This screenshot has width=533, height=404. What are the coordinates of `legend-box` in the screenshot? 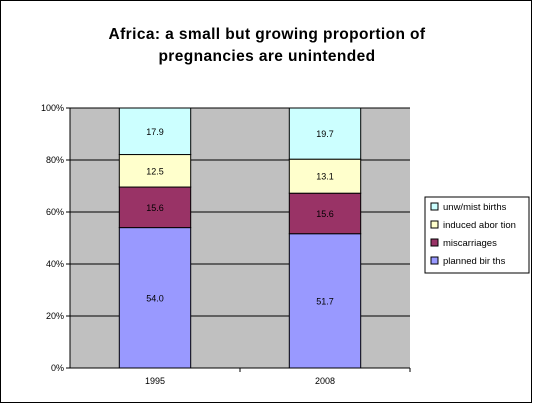 It's located at (477, 235).